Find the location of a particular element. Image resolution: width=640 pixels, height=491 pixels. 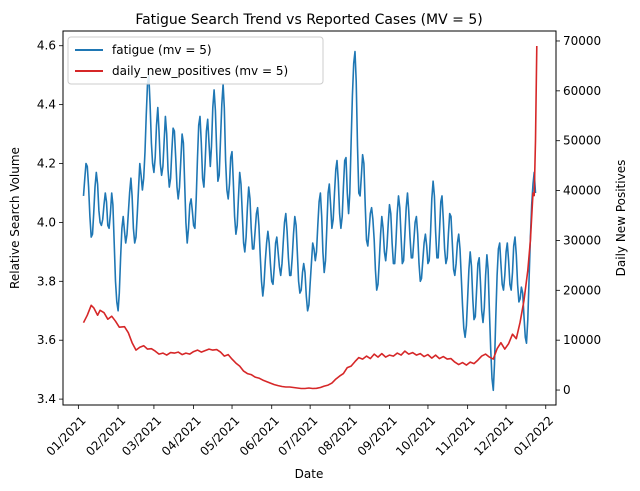

y-right-tick-label: 50000 is located at coordinates (582, 141).